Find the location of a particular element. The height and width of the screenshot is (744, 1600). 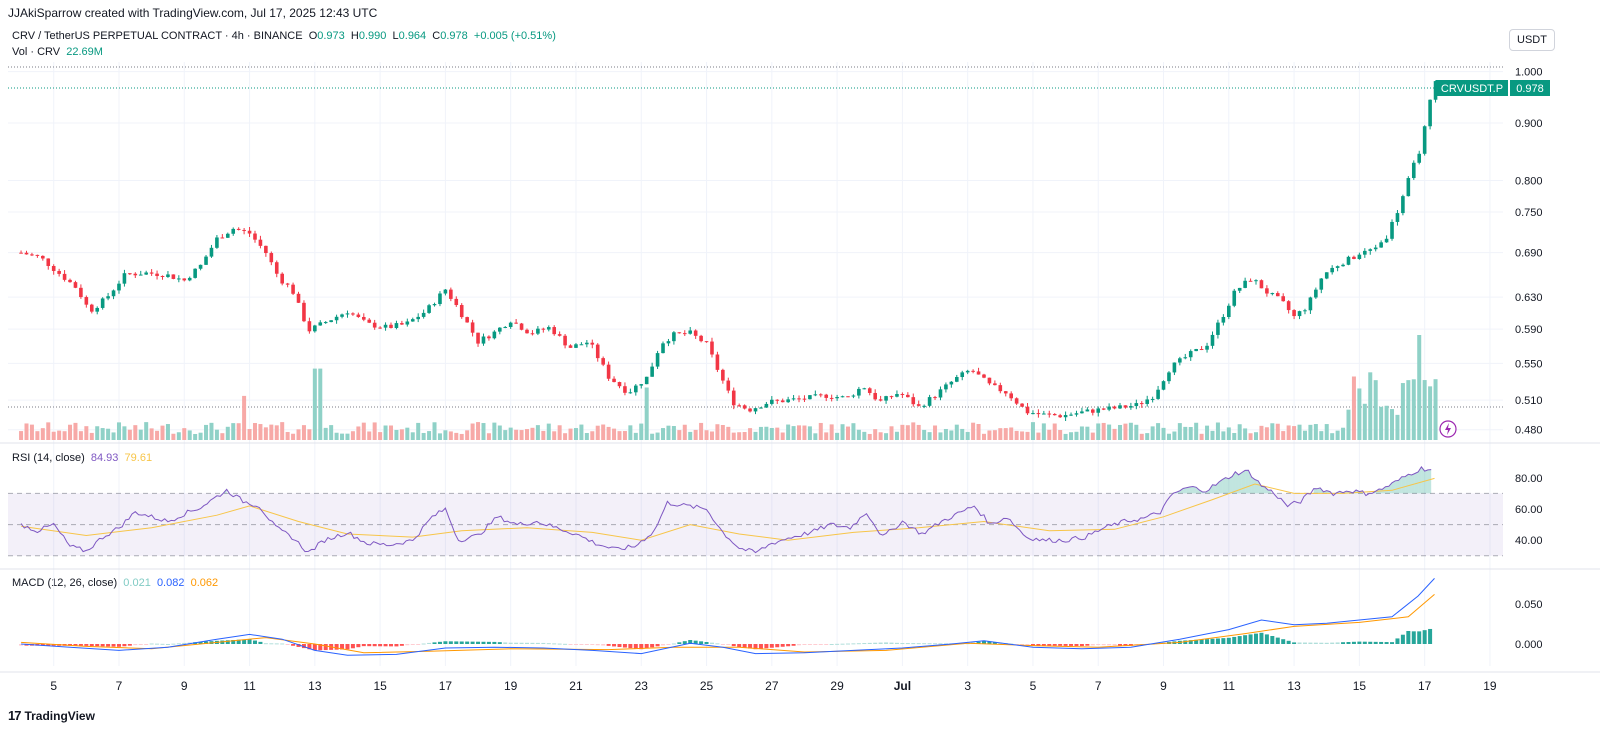

tradingview-footer: 17 TradingView is located at coordinates (51, 715).